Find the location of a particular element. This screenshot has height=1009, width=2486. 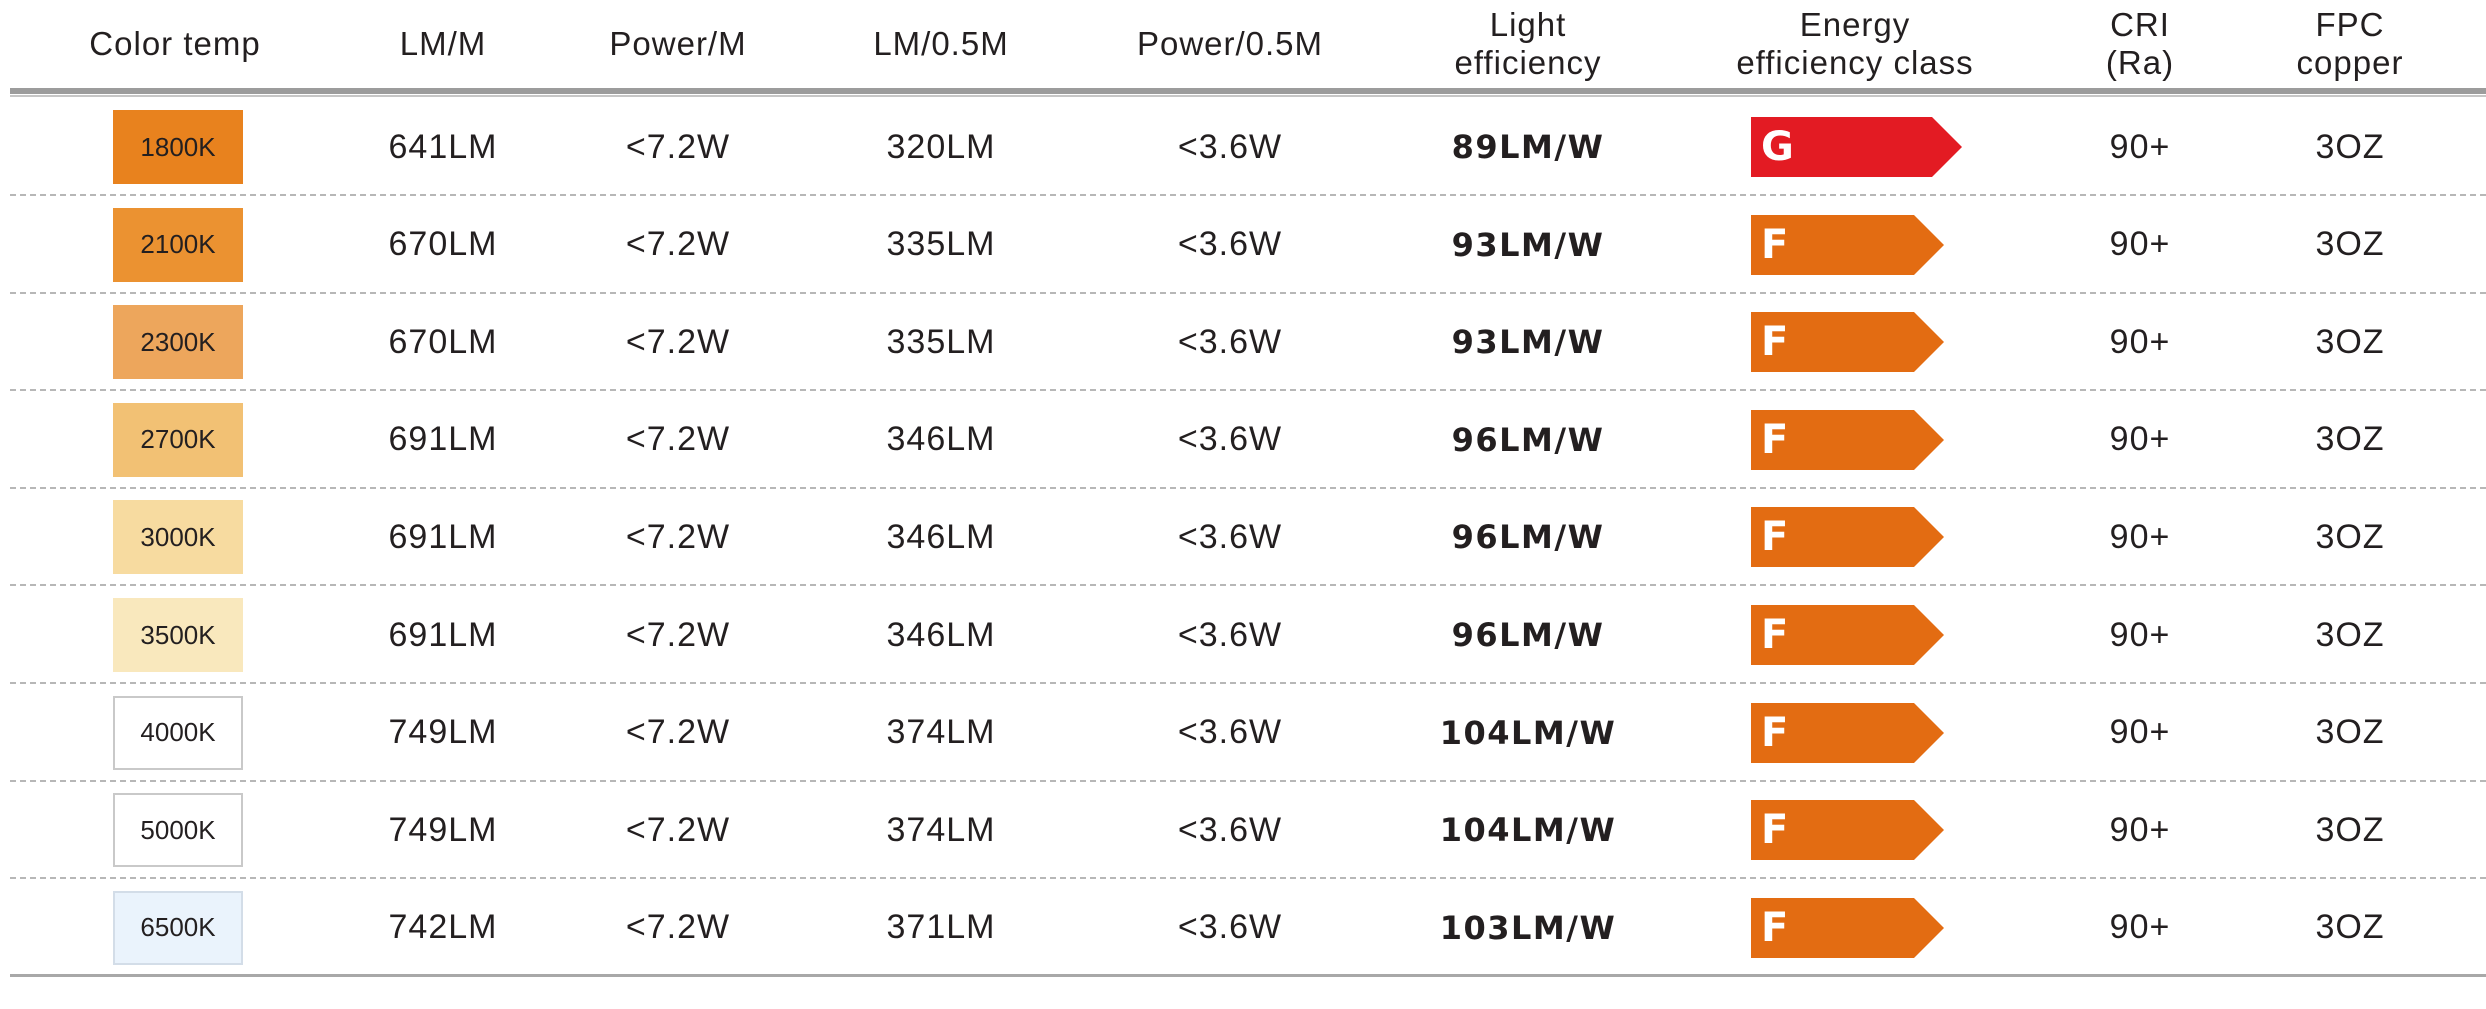

color-temp-swatch: 2100K is located at coordinates (178, 244).